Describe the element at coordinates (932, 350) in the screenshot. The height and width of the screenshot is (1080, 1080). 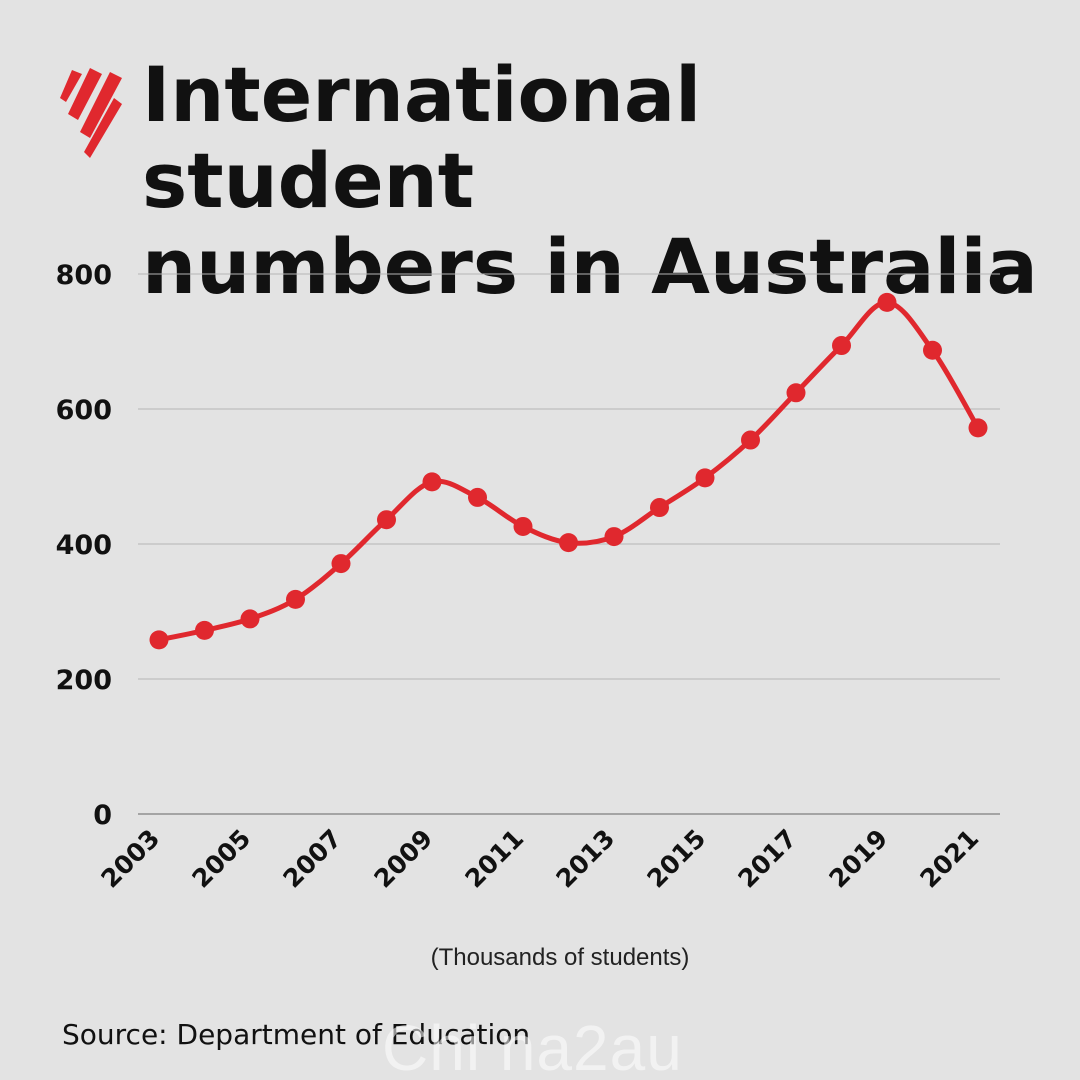
I see `data-point-2020` at that location.